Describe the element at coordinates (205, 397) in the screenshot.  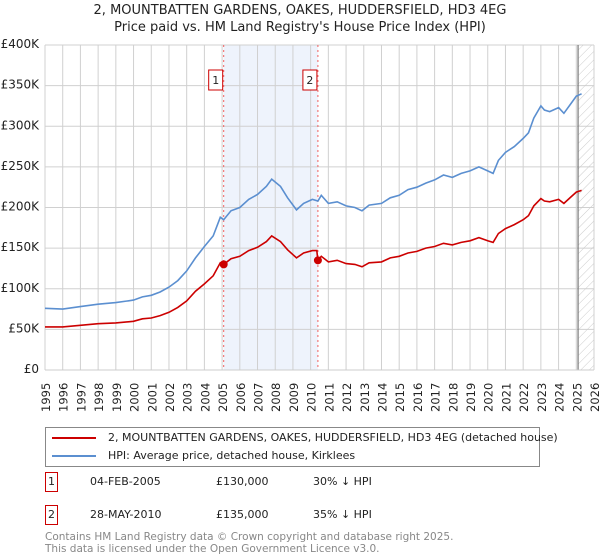
I see `x-tick-label: 2004` at that location.